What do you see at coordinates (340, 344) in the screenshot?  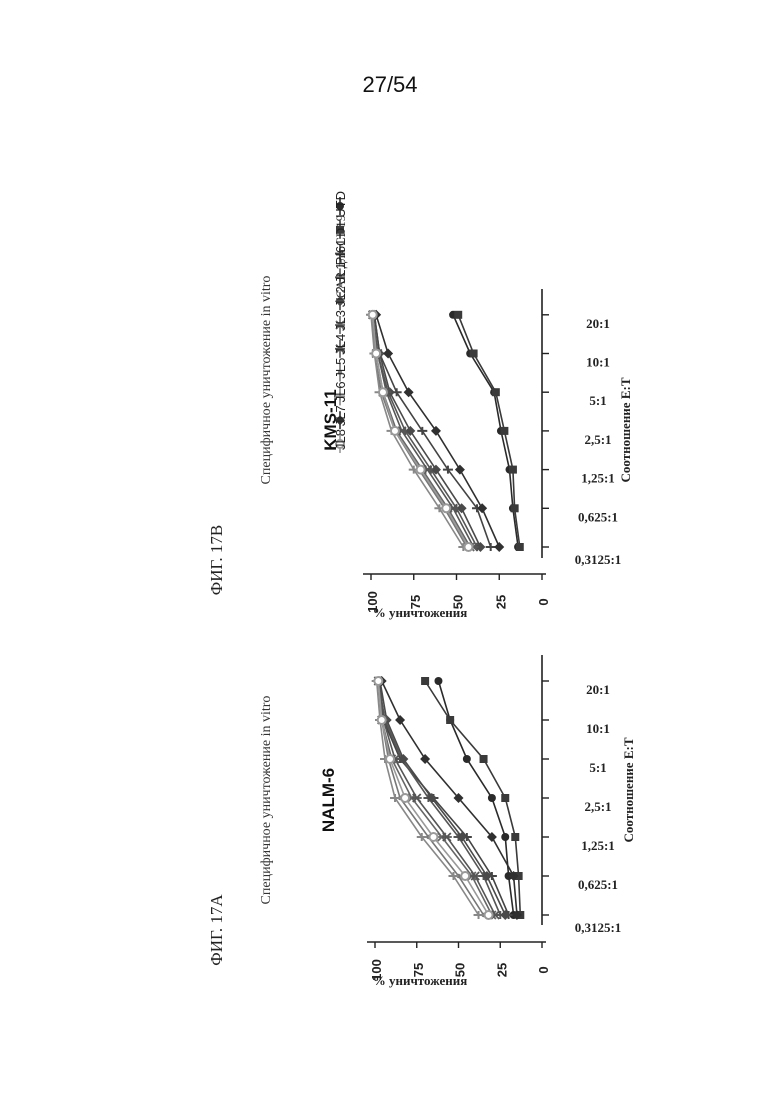 I see `legend-label: JL4` at bounding box center [340, 344].